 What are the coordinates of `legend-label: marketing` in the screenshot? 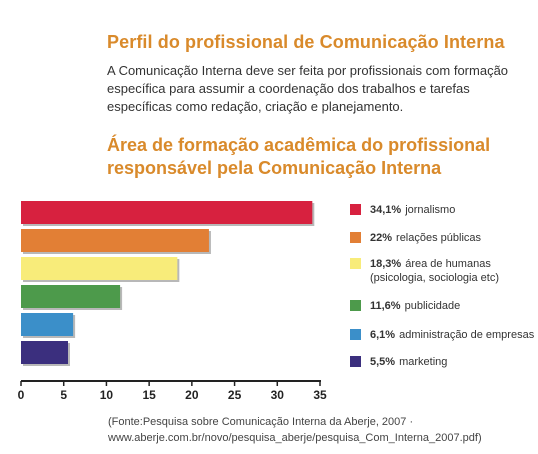 It's located at (423, 362).